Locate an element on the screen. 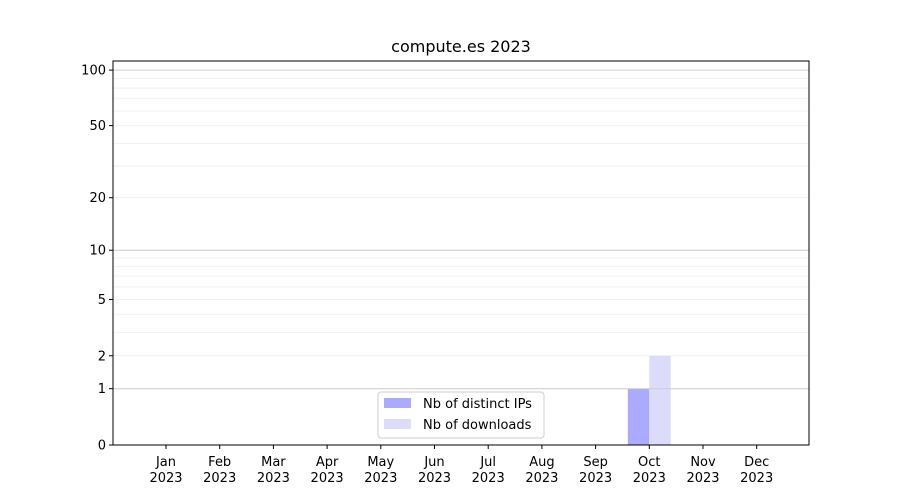  y-tick-label: 100 is located at coordinates (93, 71).